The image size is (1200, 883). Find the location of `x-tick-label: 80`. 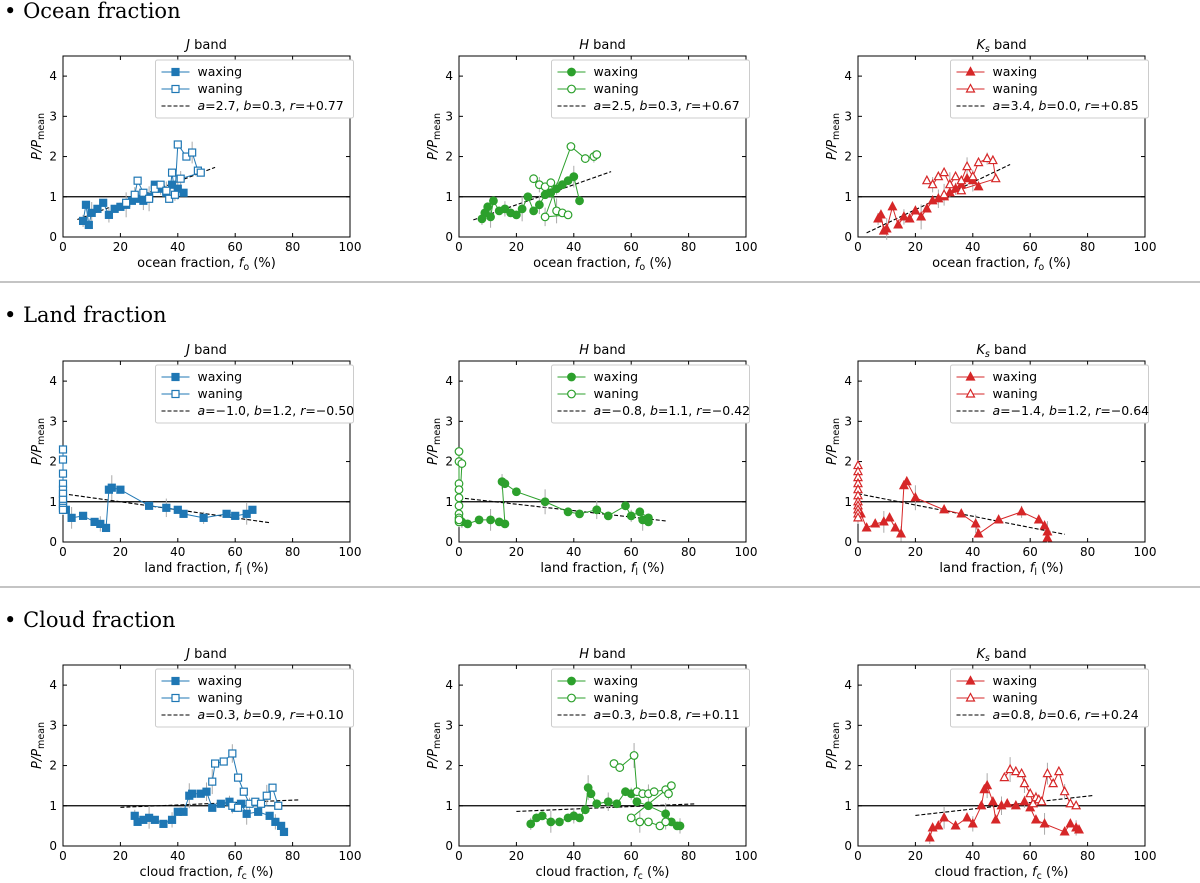

x-tick-label: 80 is located at coordinates (1087, 247).